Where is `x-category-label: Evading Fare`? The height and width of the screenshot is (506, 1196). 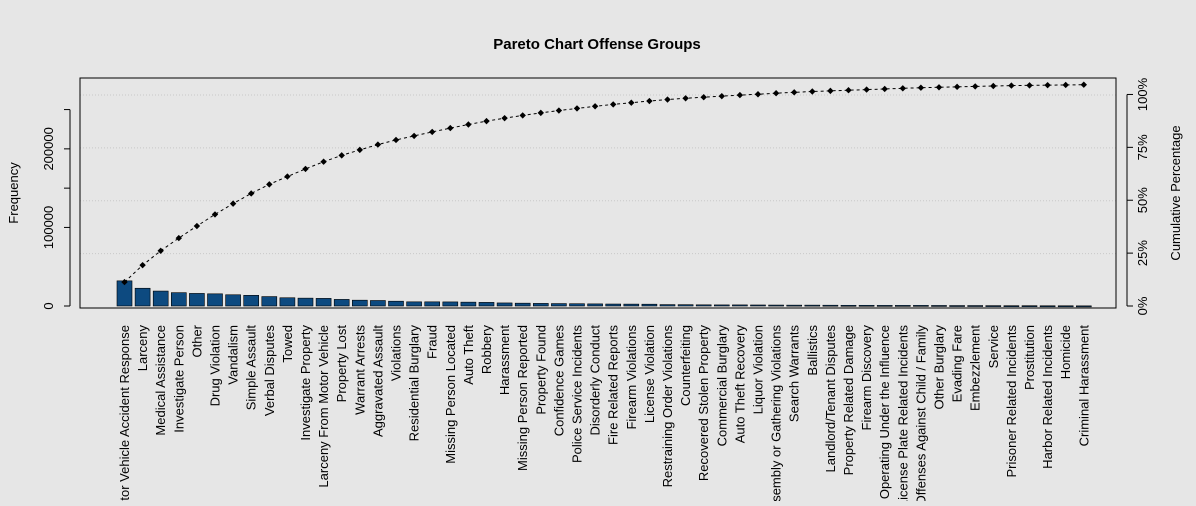
x-category-label: Evading Fare is located at coordinates (957, 363).